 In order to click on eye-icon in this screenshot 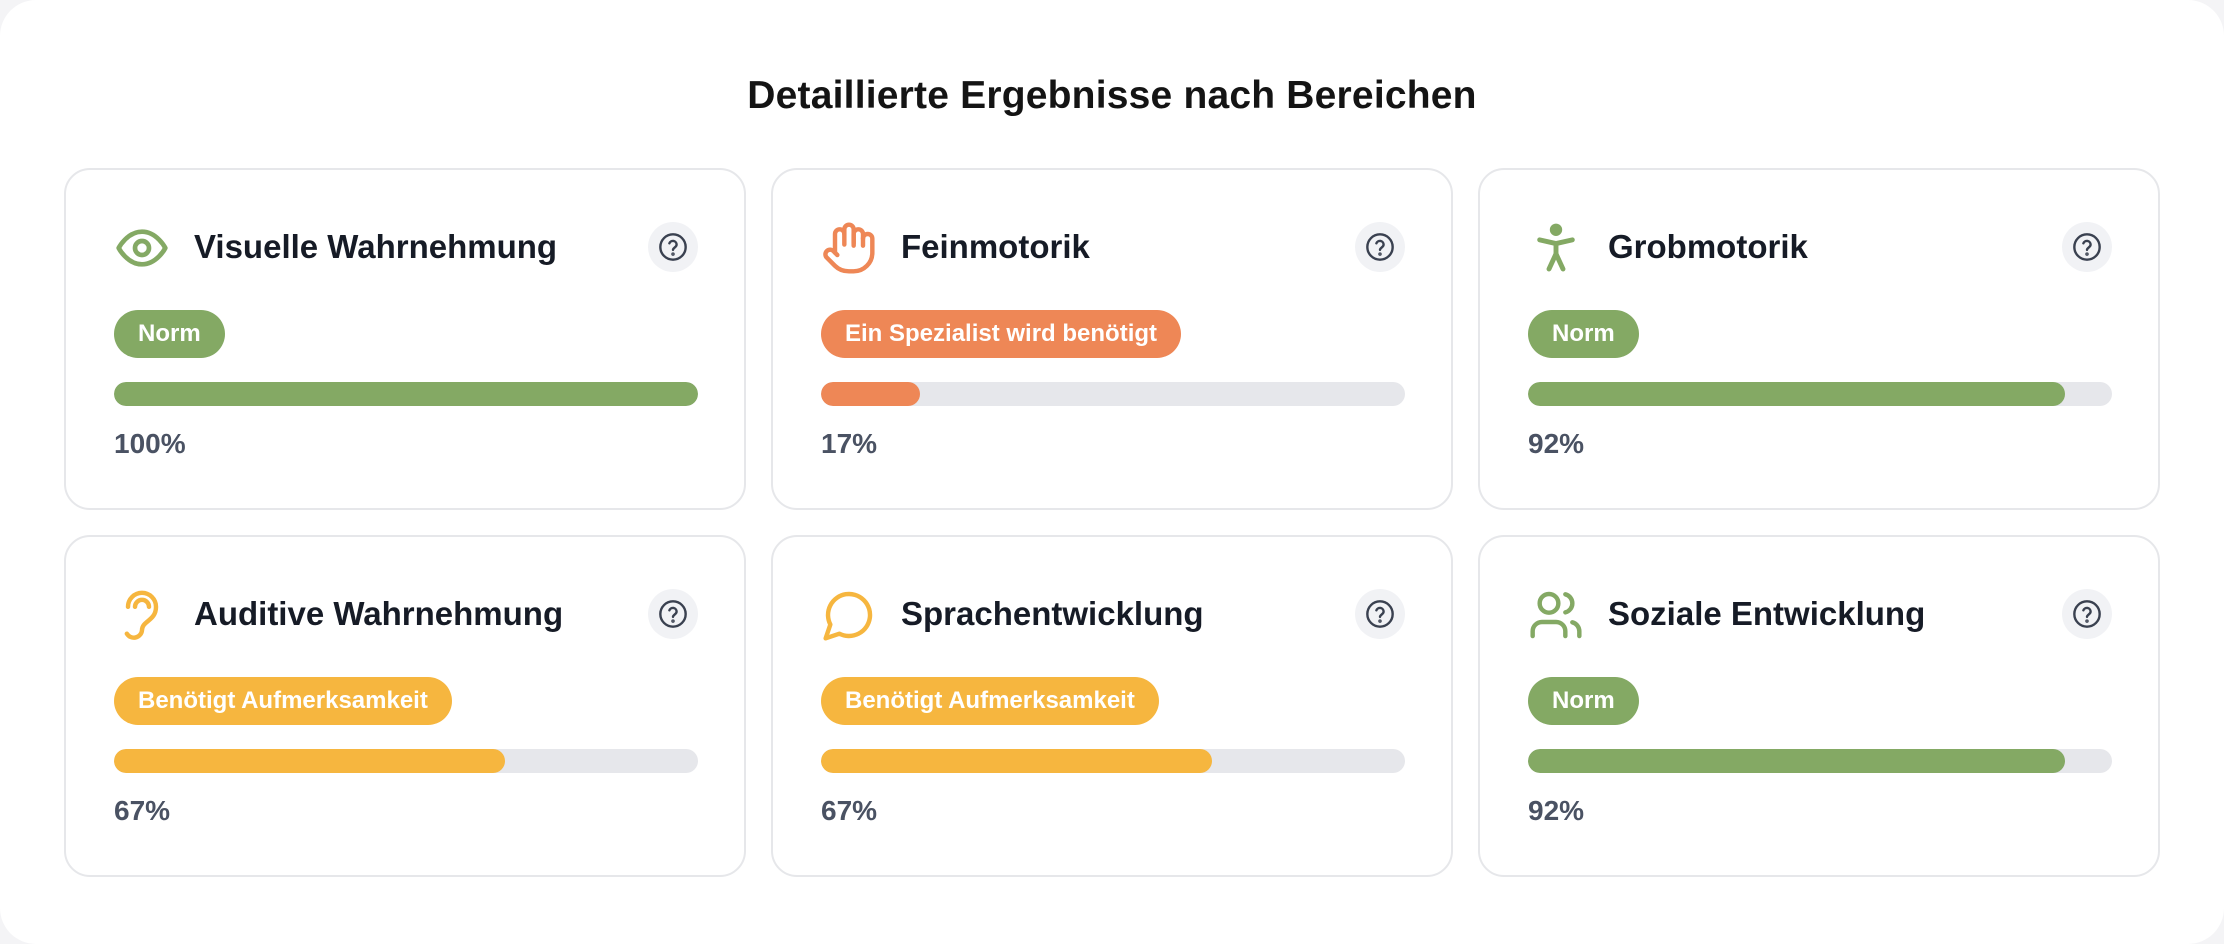, I will do `click(142, 248)`.